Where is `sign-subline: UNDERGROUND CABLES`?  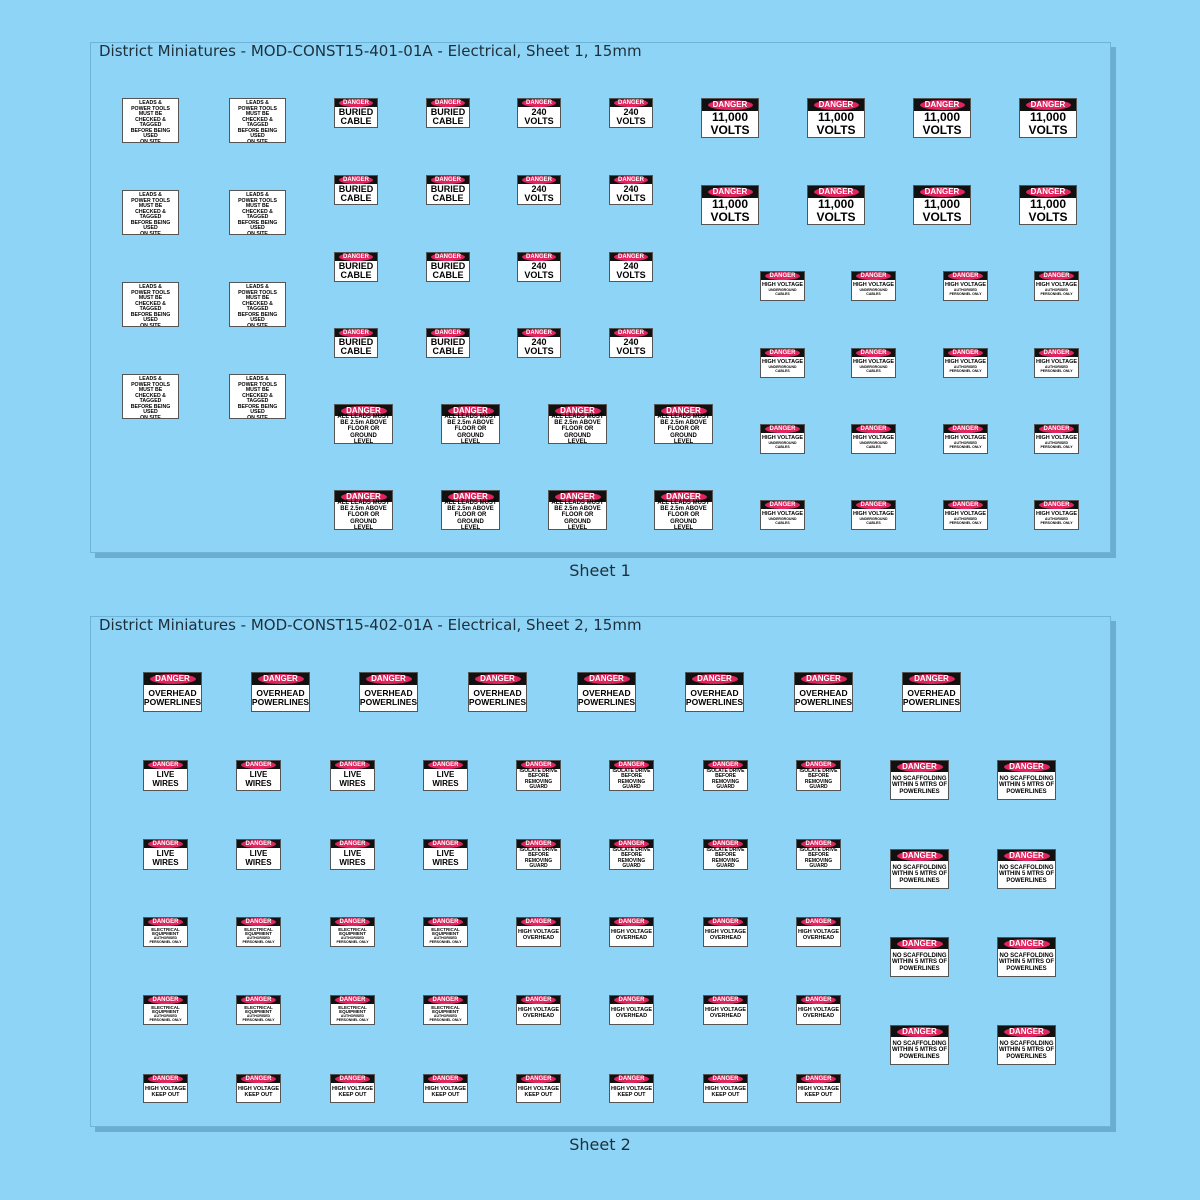 sign-subline: UNDERGROUND CABLES is located at coordinates (782, 292).